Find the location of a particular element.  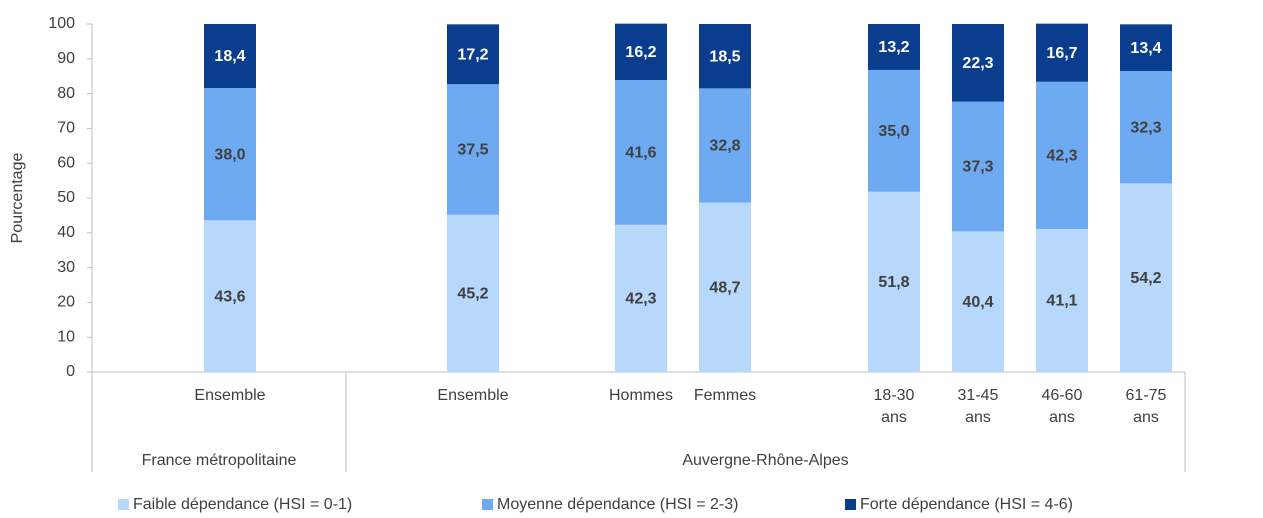

value-label: 32,8 is located at coordinates (724, 146).